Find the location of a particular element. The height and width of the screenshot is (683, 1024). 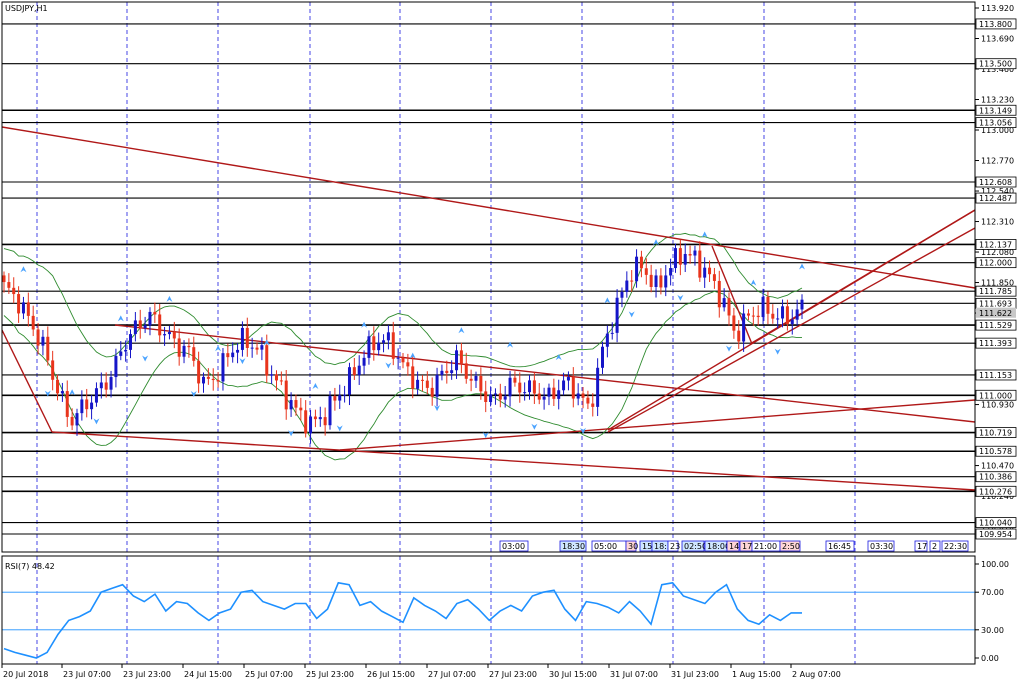

time-tick-label: 27 Jul 07:00 is located at coordinates (452, 674).